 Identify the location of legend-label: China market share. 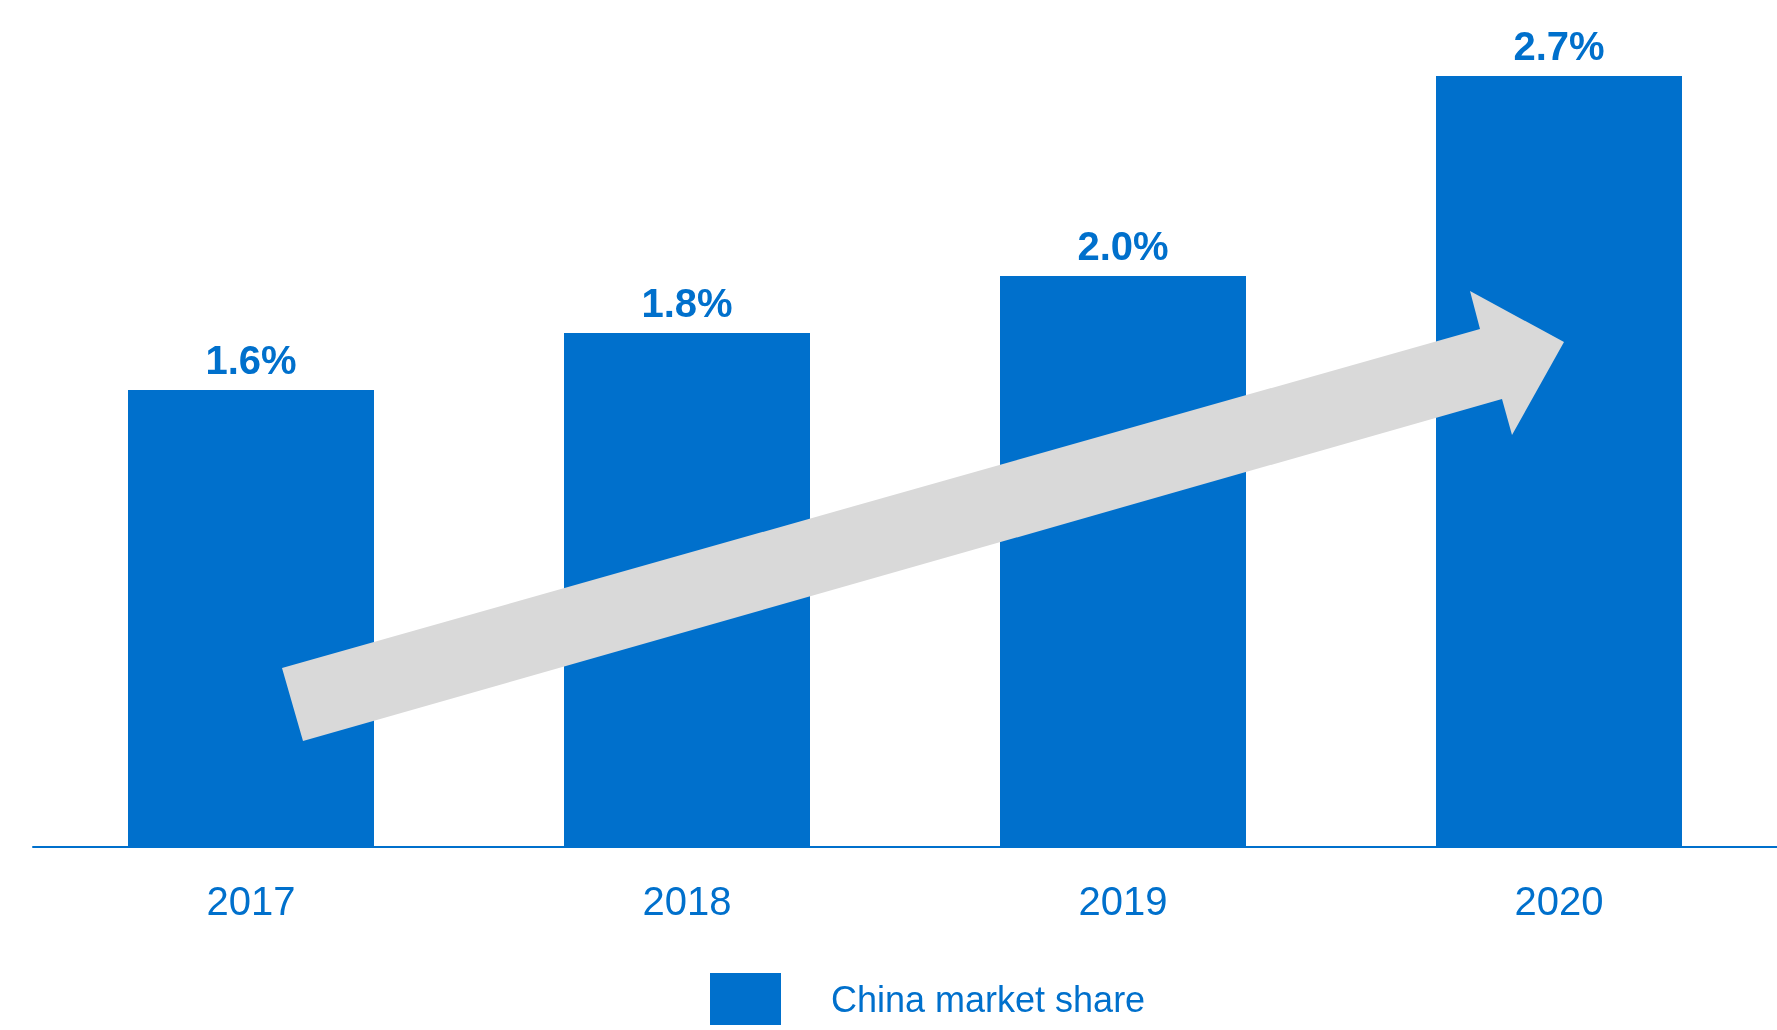
(988, 999).